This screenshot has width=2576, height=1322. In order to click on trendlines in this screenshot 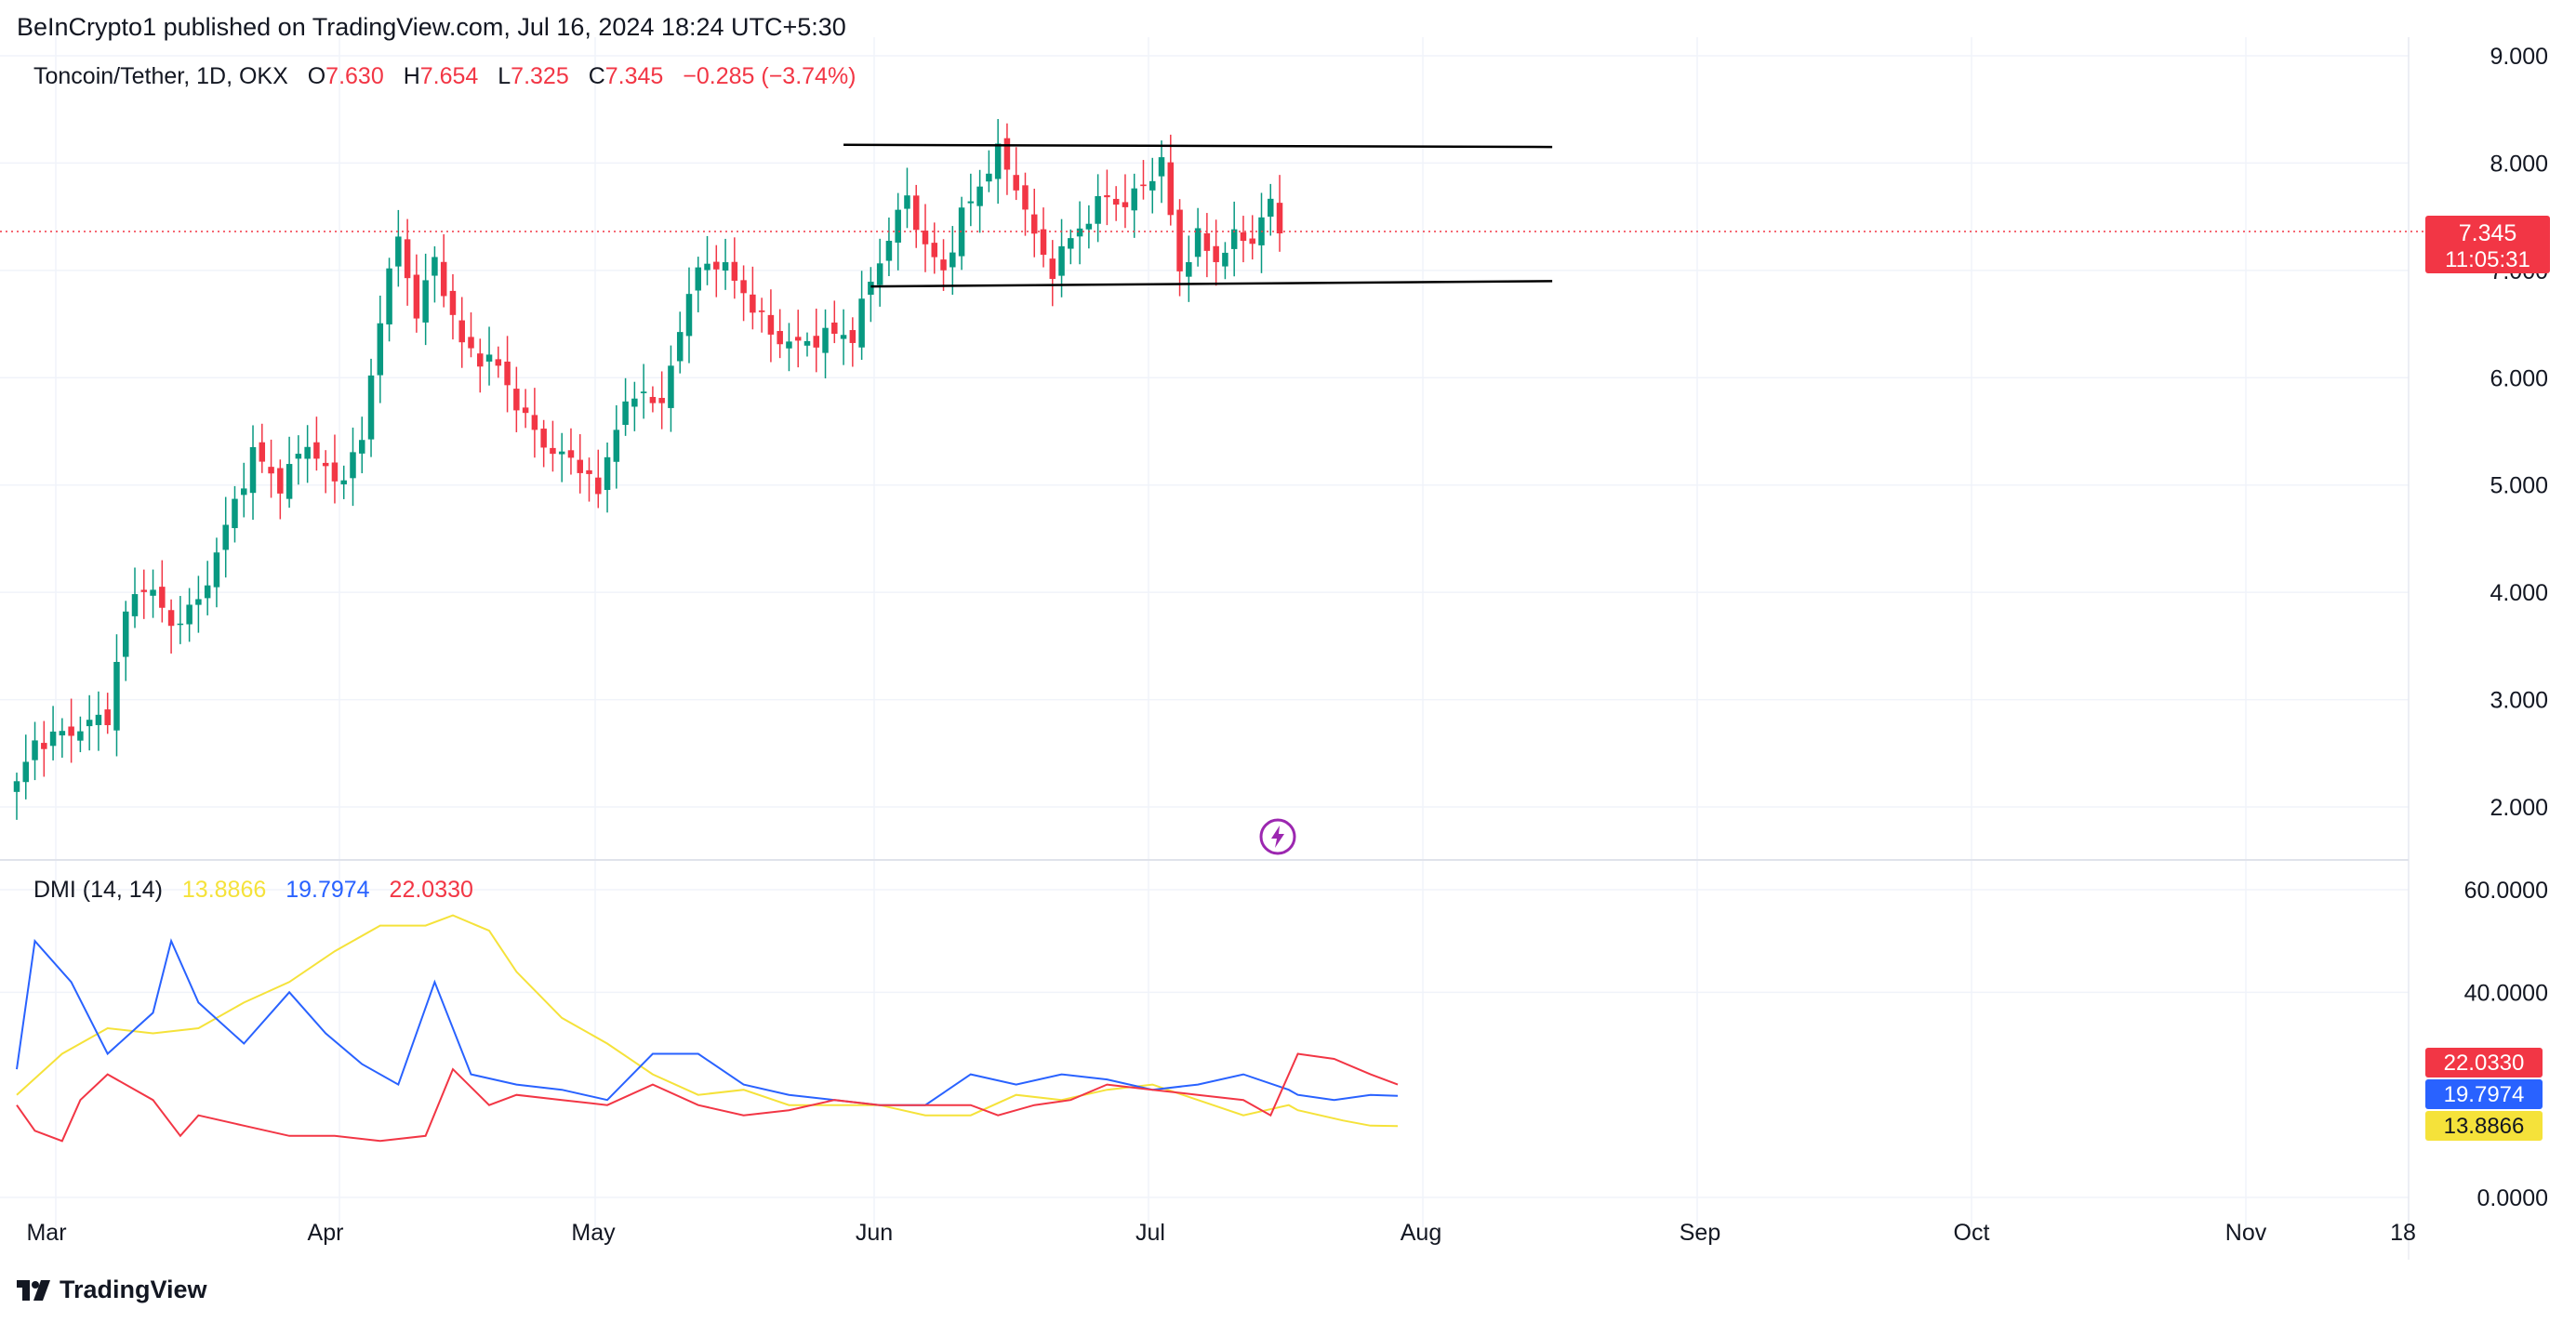, I will do `click(1198, 216)`.